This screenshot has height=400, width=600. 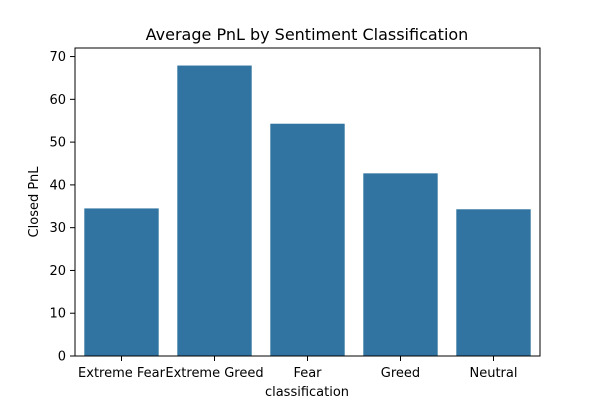 I want to click on x-tick-label: Neutral, so click(x=494, y=373).